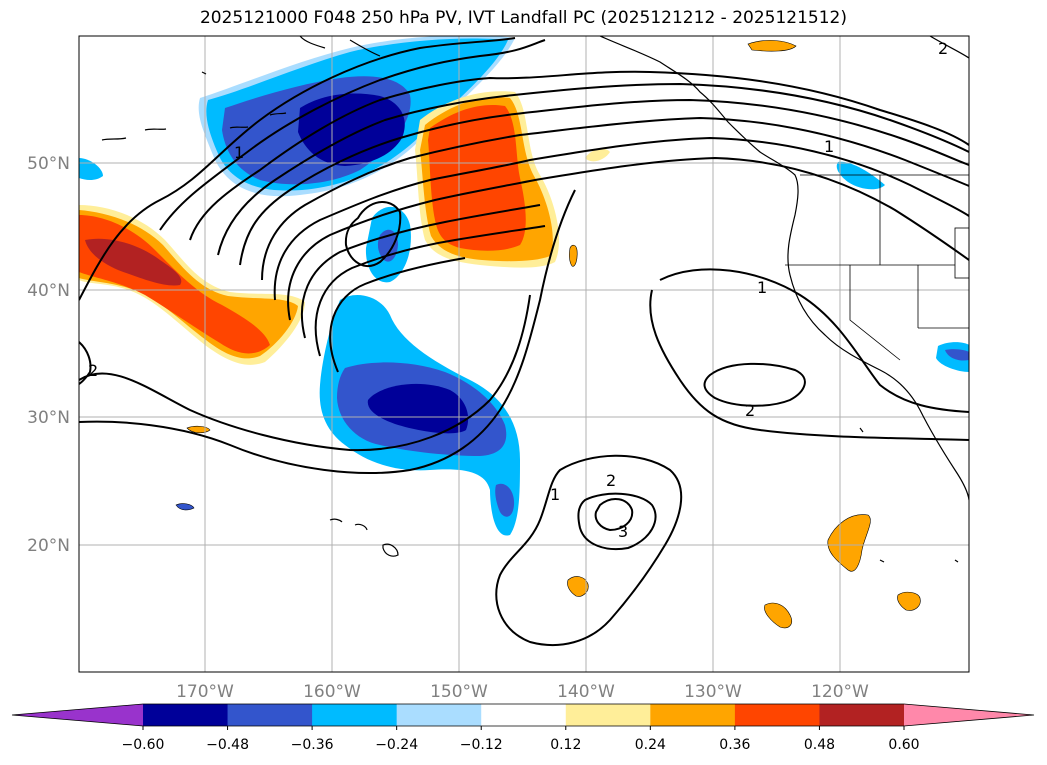 This screenshot has width=1047, height=765. What do you see at coordinates (969, 715) in the screenshot?
I see `colorbar-extend-high` at bounding box center [969, 715].